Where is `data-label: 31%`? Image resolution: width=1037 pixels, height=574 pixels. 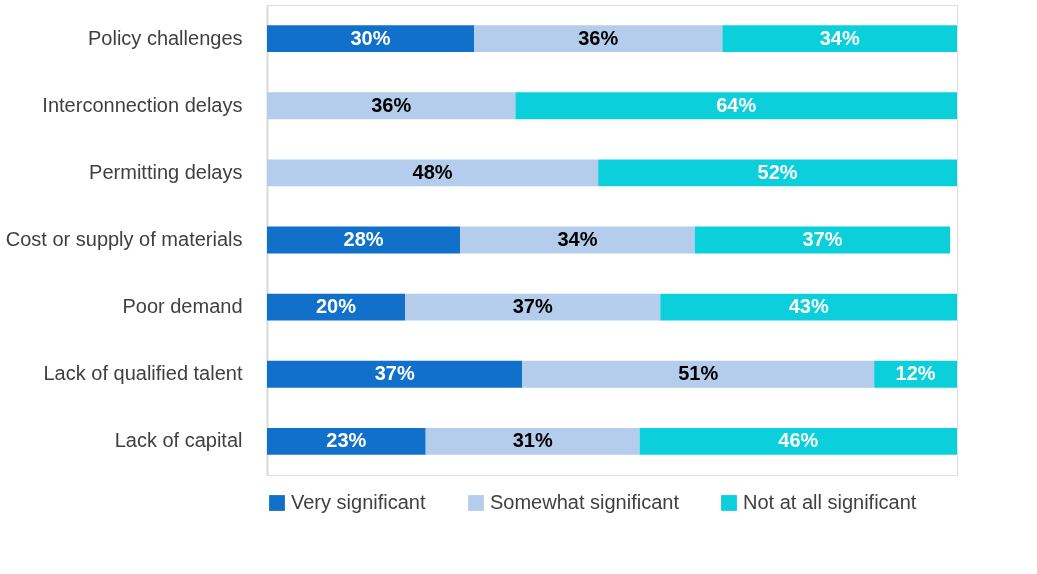 data-label: 31% is located at coordinates (532, 440).